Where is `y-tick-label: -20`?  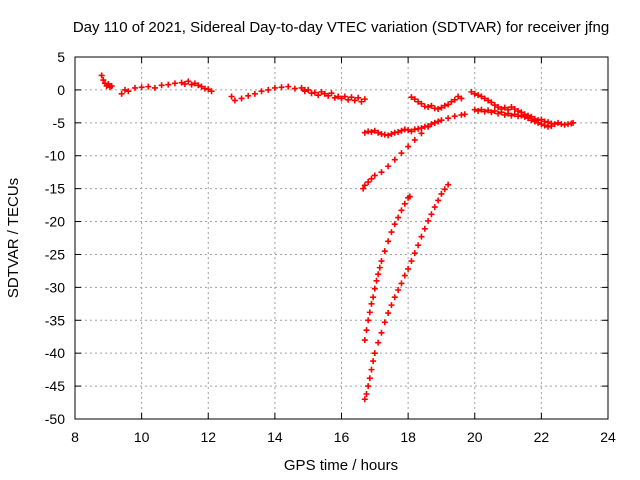 y-tick-label: -20 is located at coordinates (55, 222).